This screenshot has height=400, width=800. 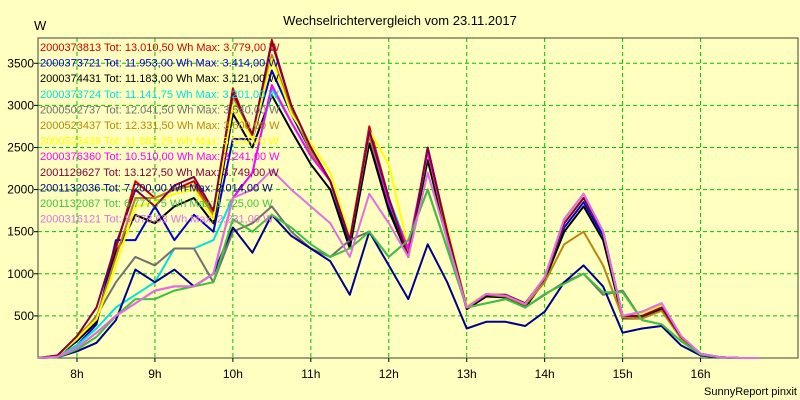 I want to click on y-tick-label: 2000, so click(x=20, y=190).